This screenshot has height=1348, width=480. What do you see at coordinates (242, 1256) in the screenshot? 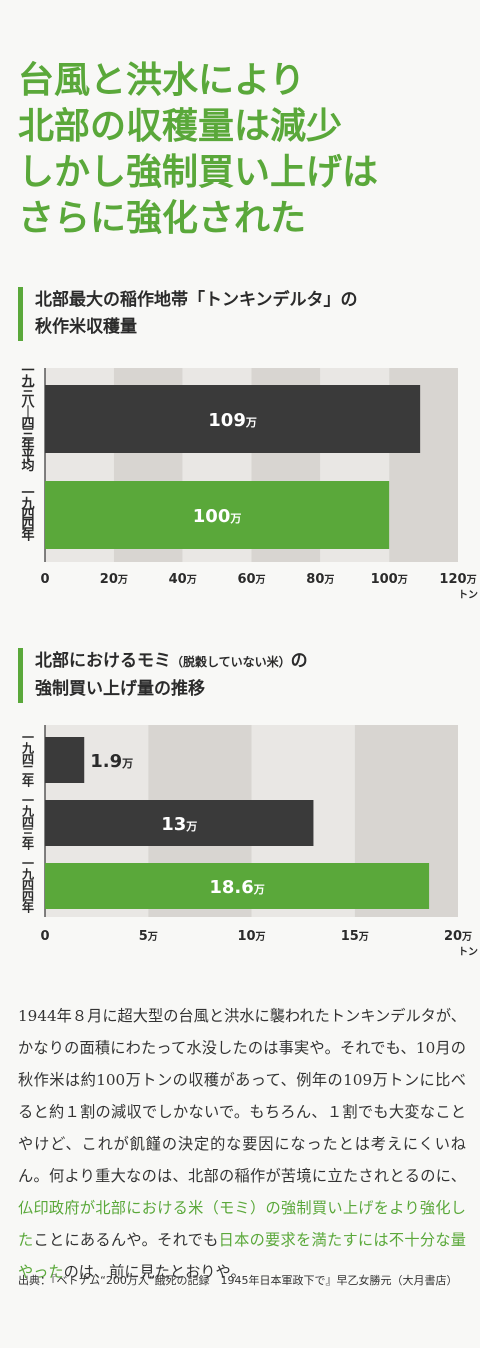
I see `body-highlight-2: 日本の要求を満たすには不十分な量やった` at bounding box center [242, 1256].